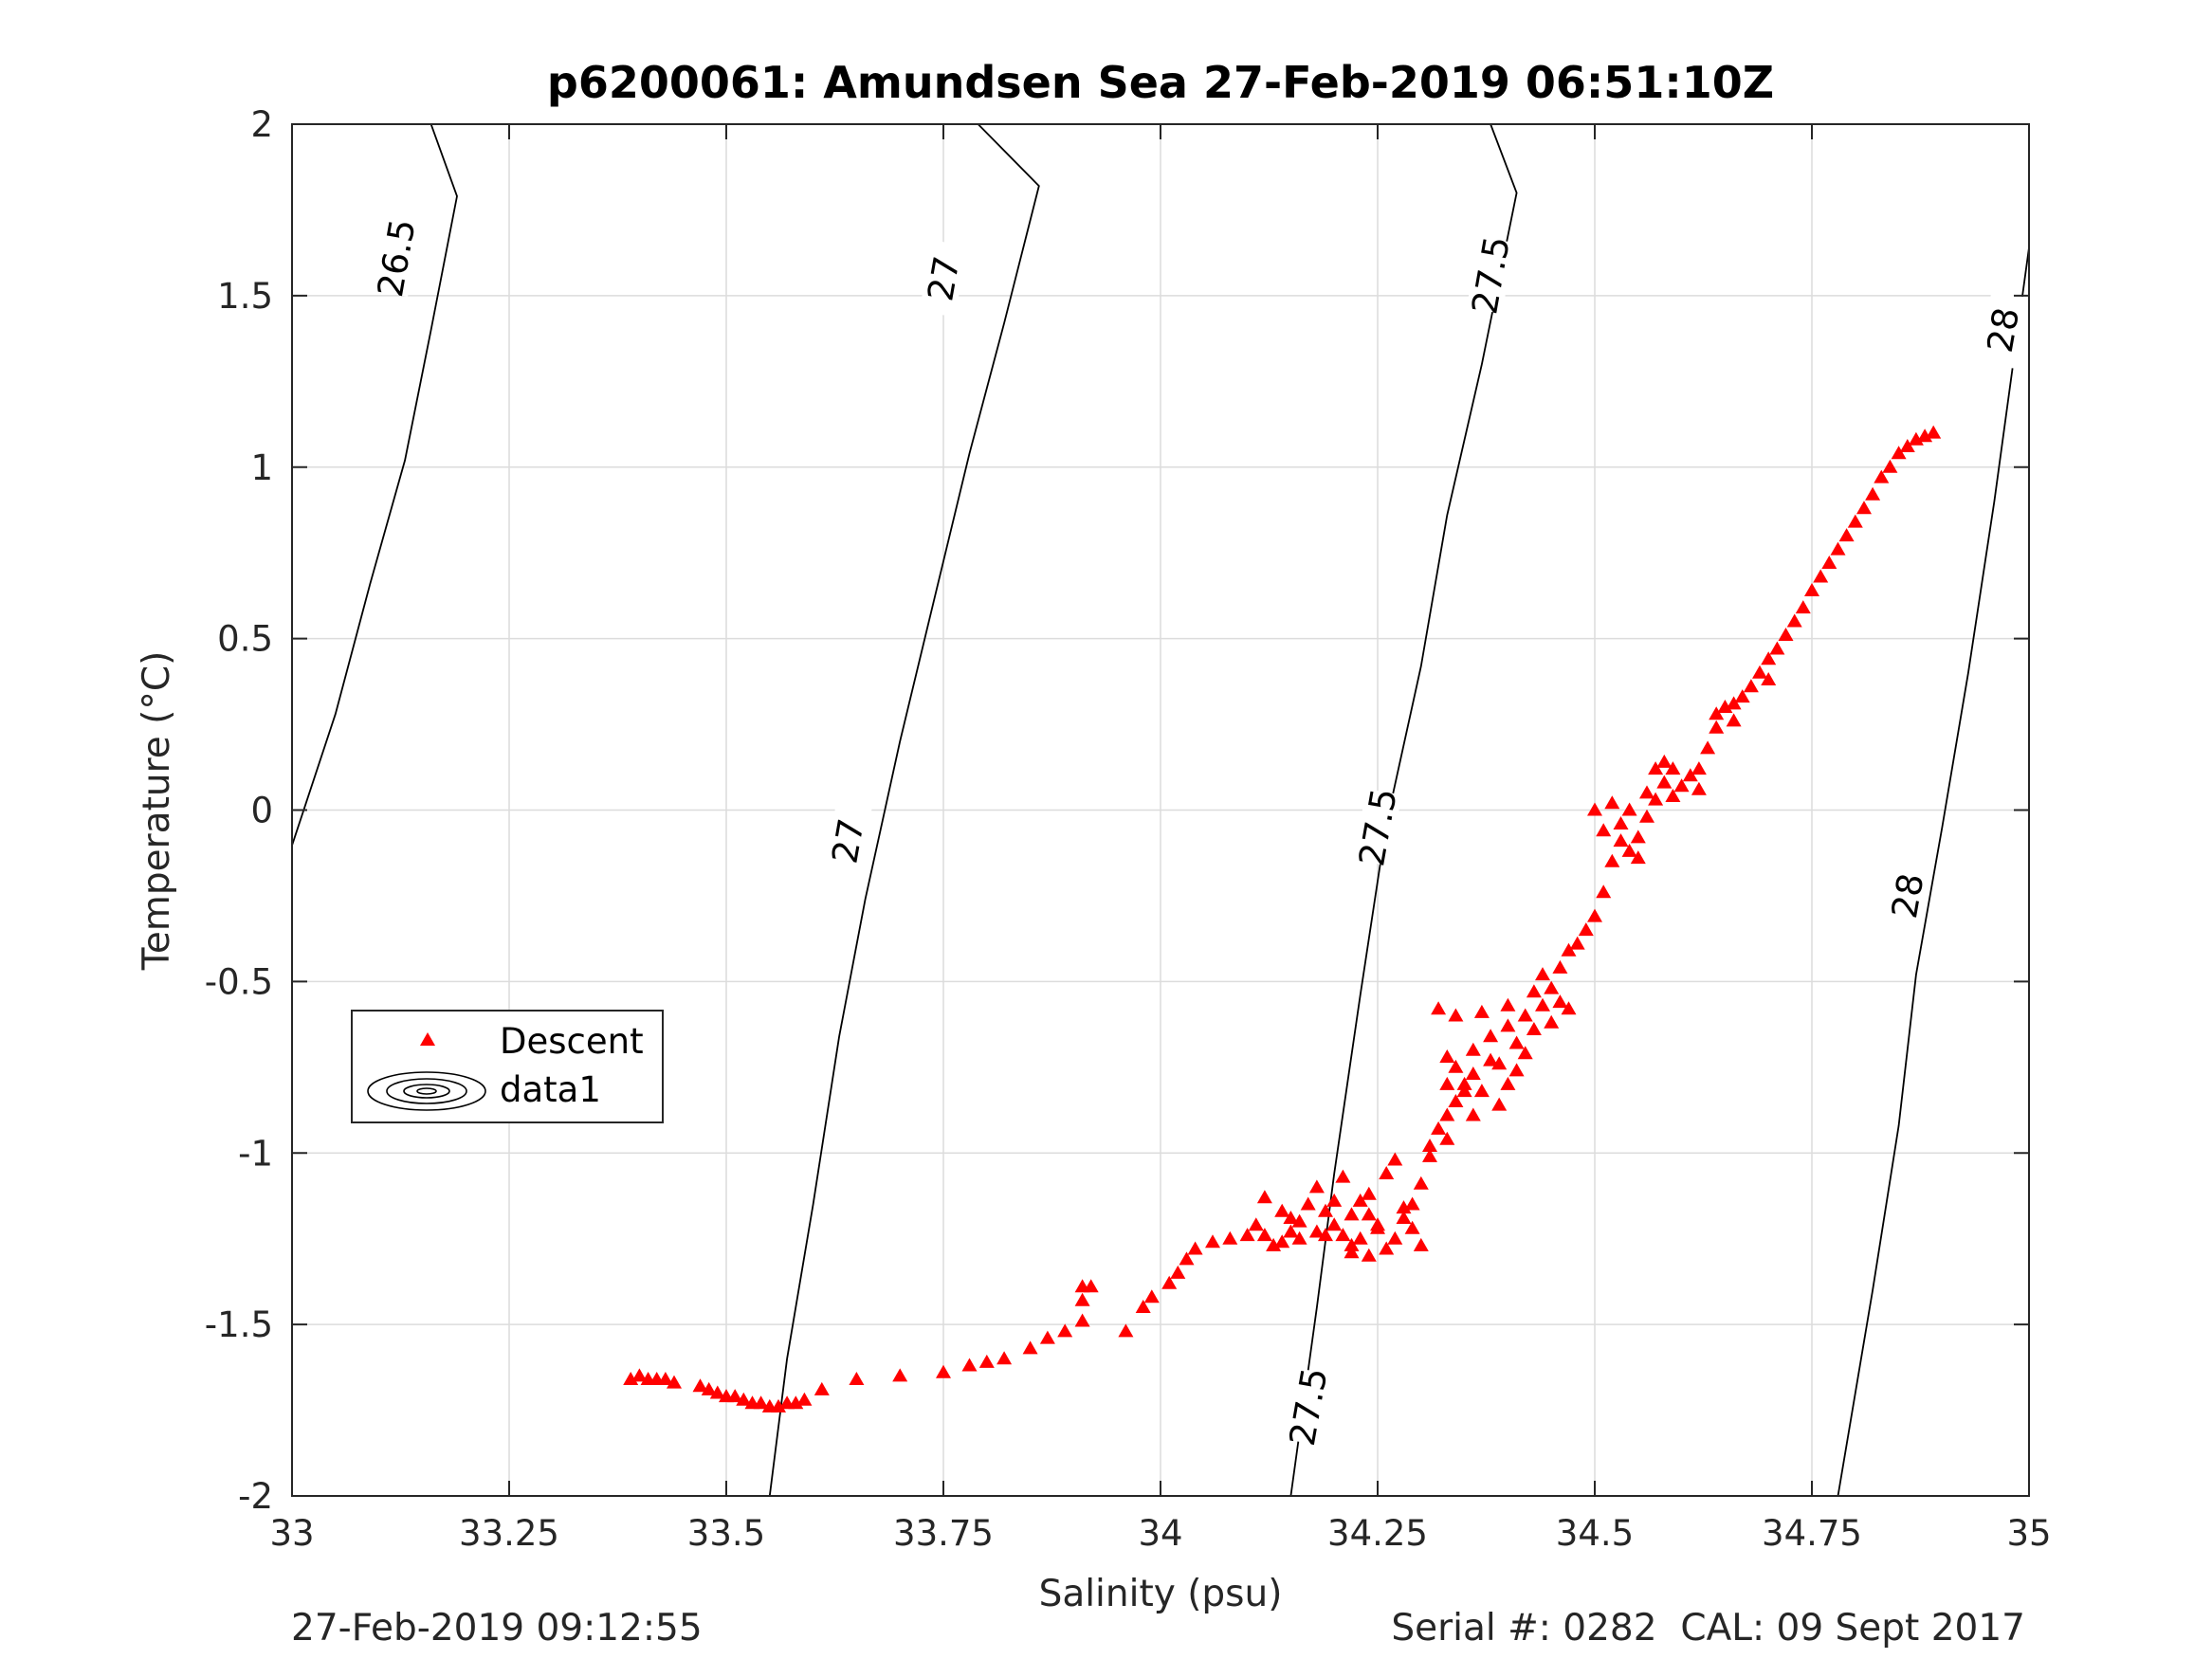  What do you see at coordinates (1812, 1533) in the screenshot?
I see `x-tick-label: 34.75` at bounding box center [1812, 1533].